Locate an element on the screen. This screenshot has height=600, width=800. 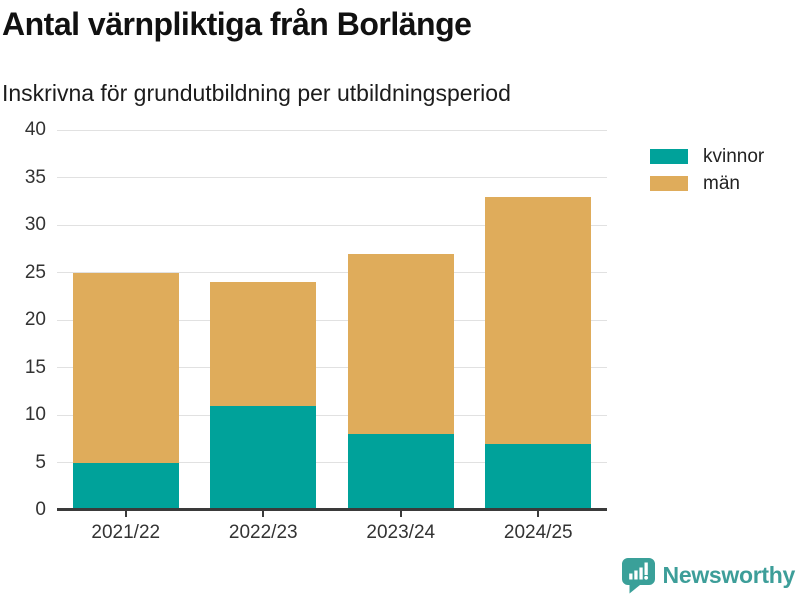
legend-swatch-män is located at coordinates (669, 183).